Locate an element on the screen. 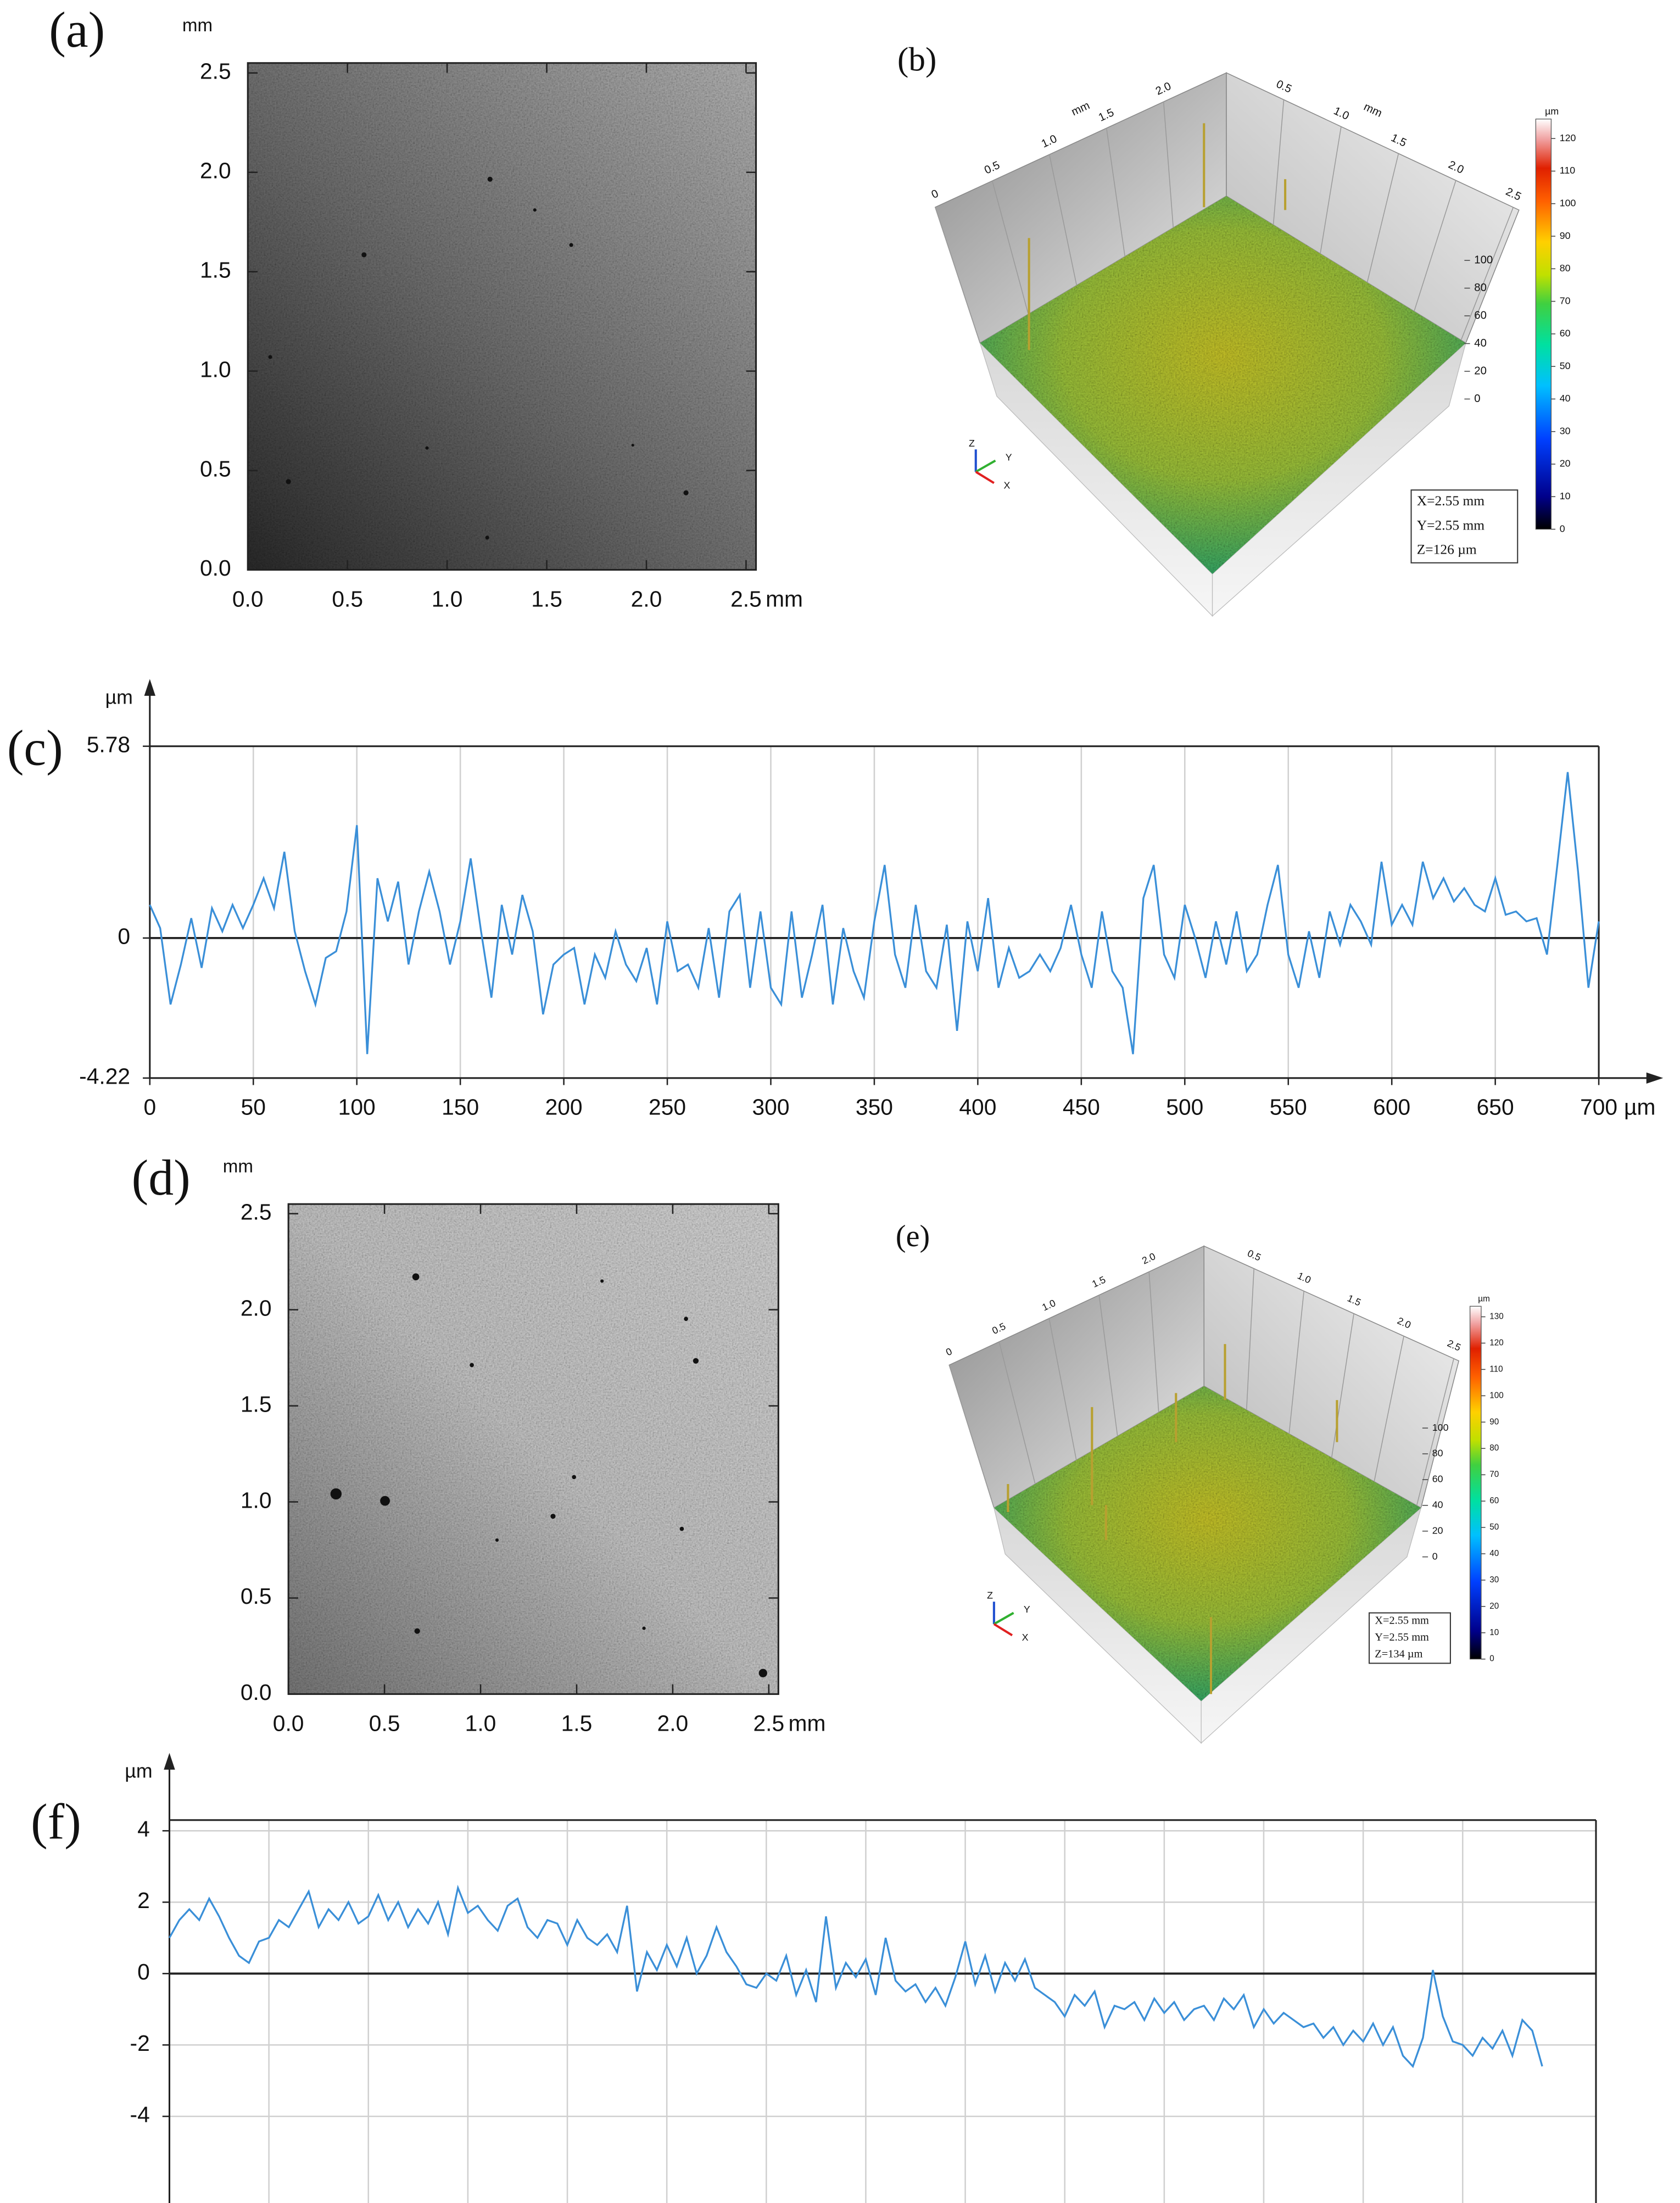 Image resolution: width=1680 pixels, height=2203 pixels. x-unit: mm is located at coordinates (807, 1723).